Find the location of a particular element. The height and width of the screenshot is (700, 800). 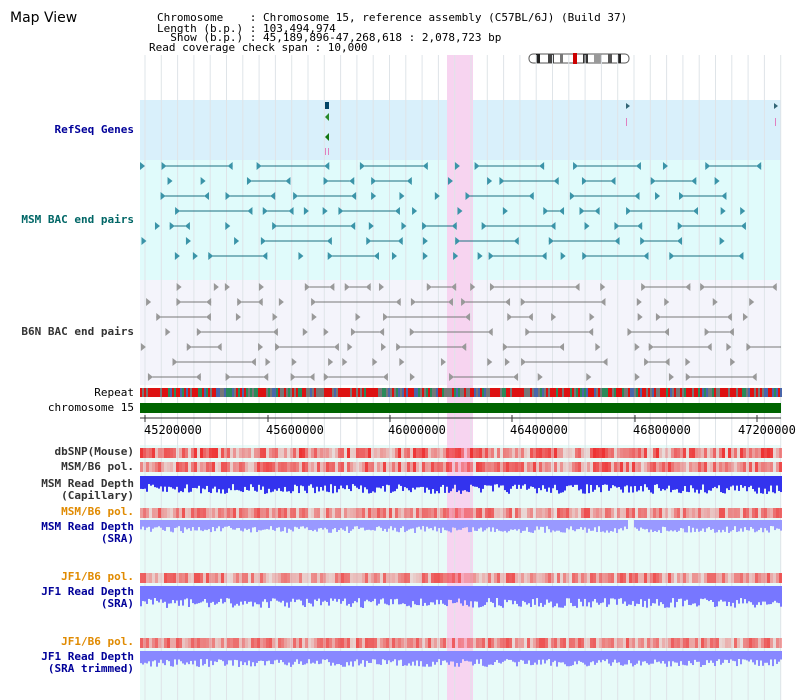

msm-depth-capillary-label: MSM Read Depth (Capillary) is located at coordinates (87, 489).